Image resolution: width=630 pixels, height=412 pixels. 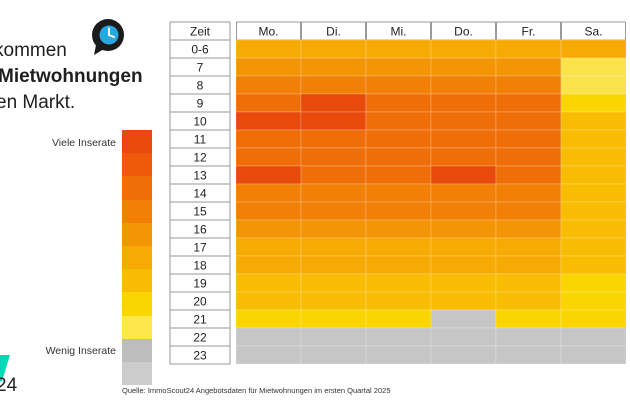 I want to click on headline-line-3: en Markt., so click(x=38, y=102).